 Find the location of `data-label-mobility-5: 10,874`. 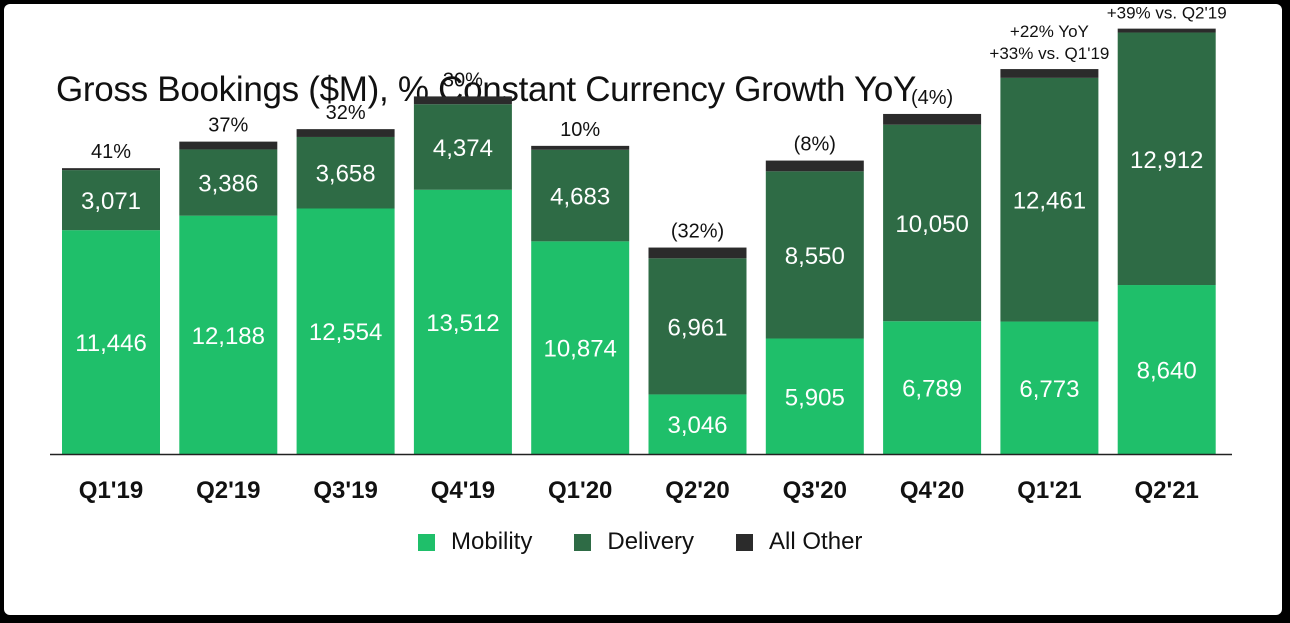

data-label-mobility-5: 10,874 is located at coordinates (579, 349).